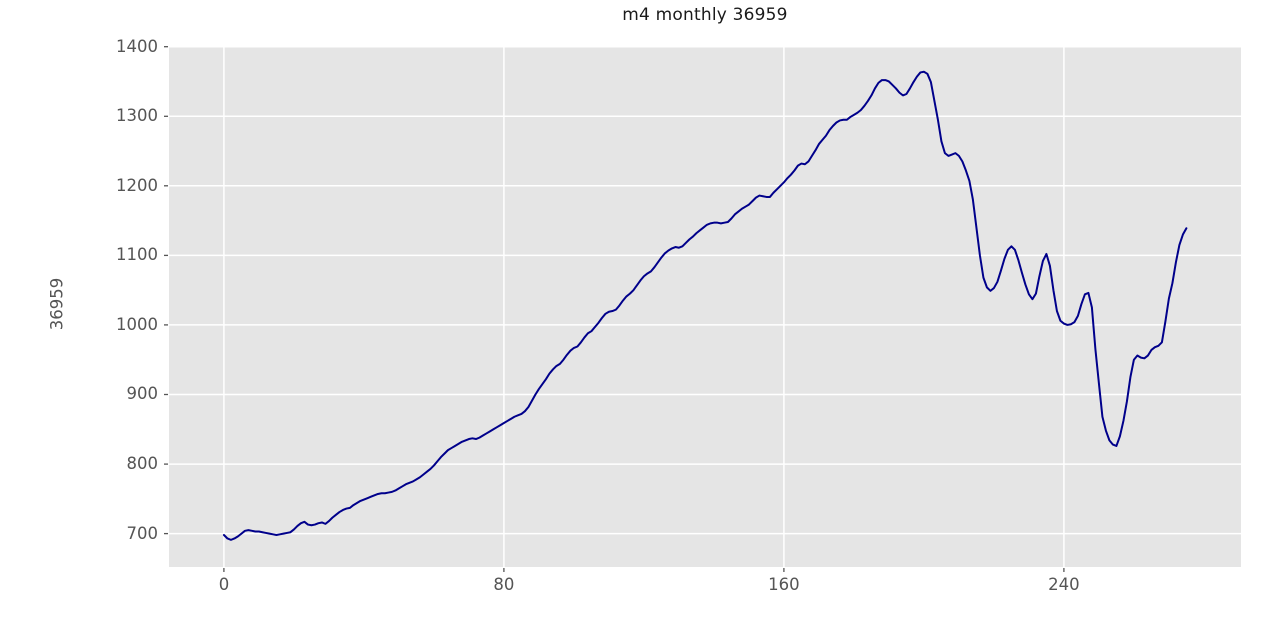 The width and height of the screenshot is (1278, 618). Describe the element at coordinates (504, 584) in the screenshot. I see `x-tick-label: 80` at that location.